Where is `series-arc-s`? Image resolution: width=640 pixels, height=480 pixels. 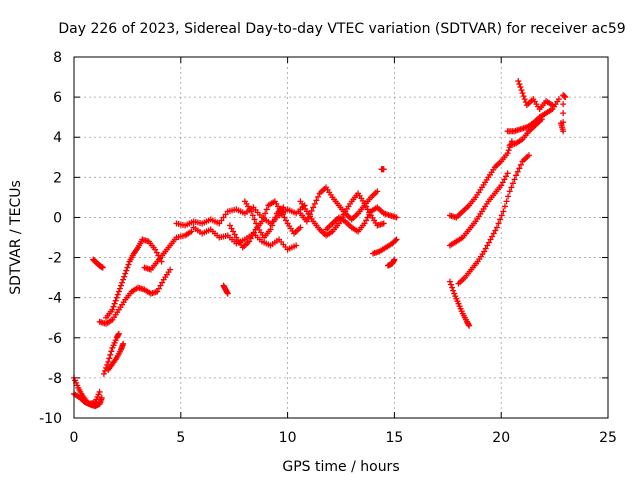 series-arc-s is located at coordinates (391, 262).